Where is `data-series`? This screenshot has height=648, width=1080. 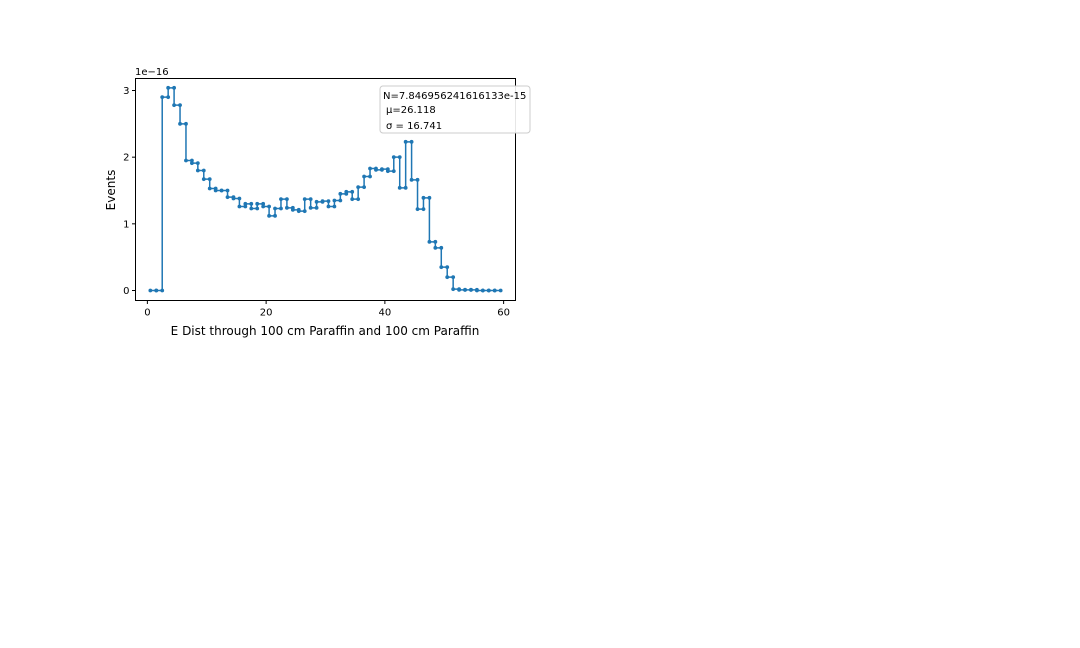 data-series is located at coordinates (325, 189).